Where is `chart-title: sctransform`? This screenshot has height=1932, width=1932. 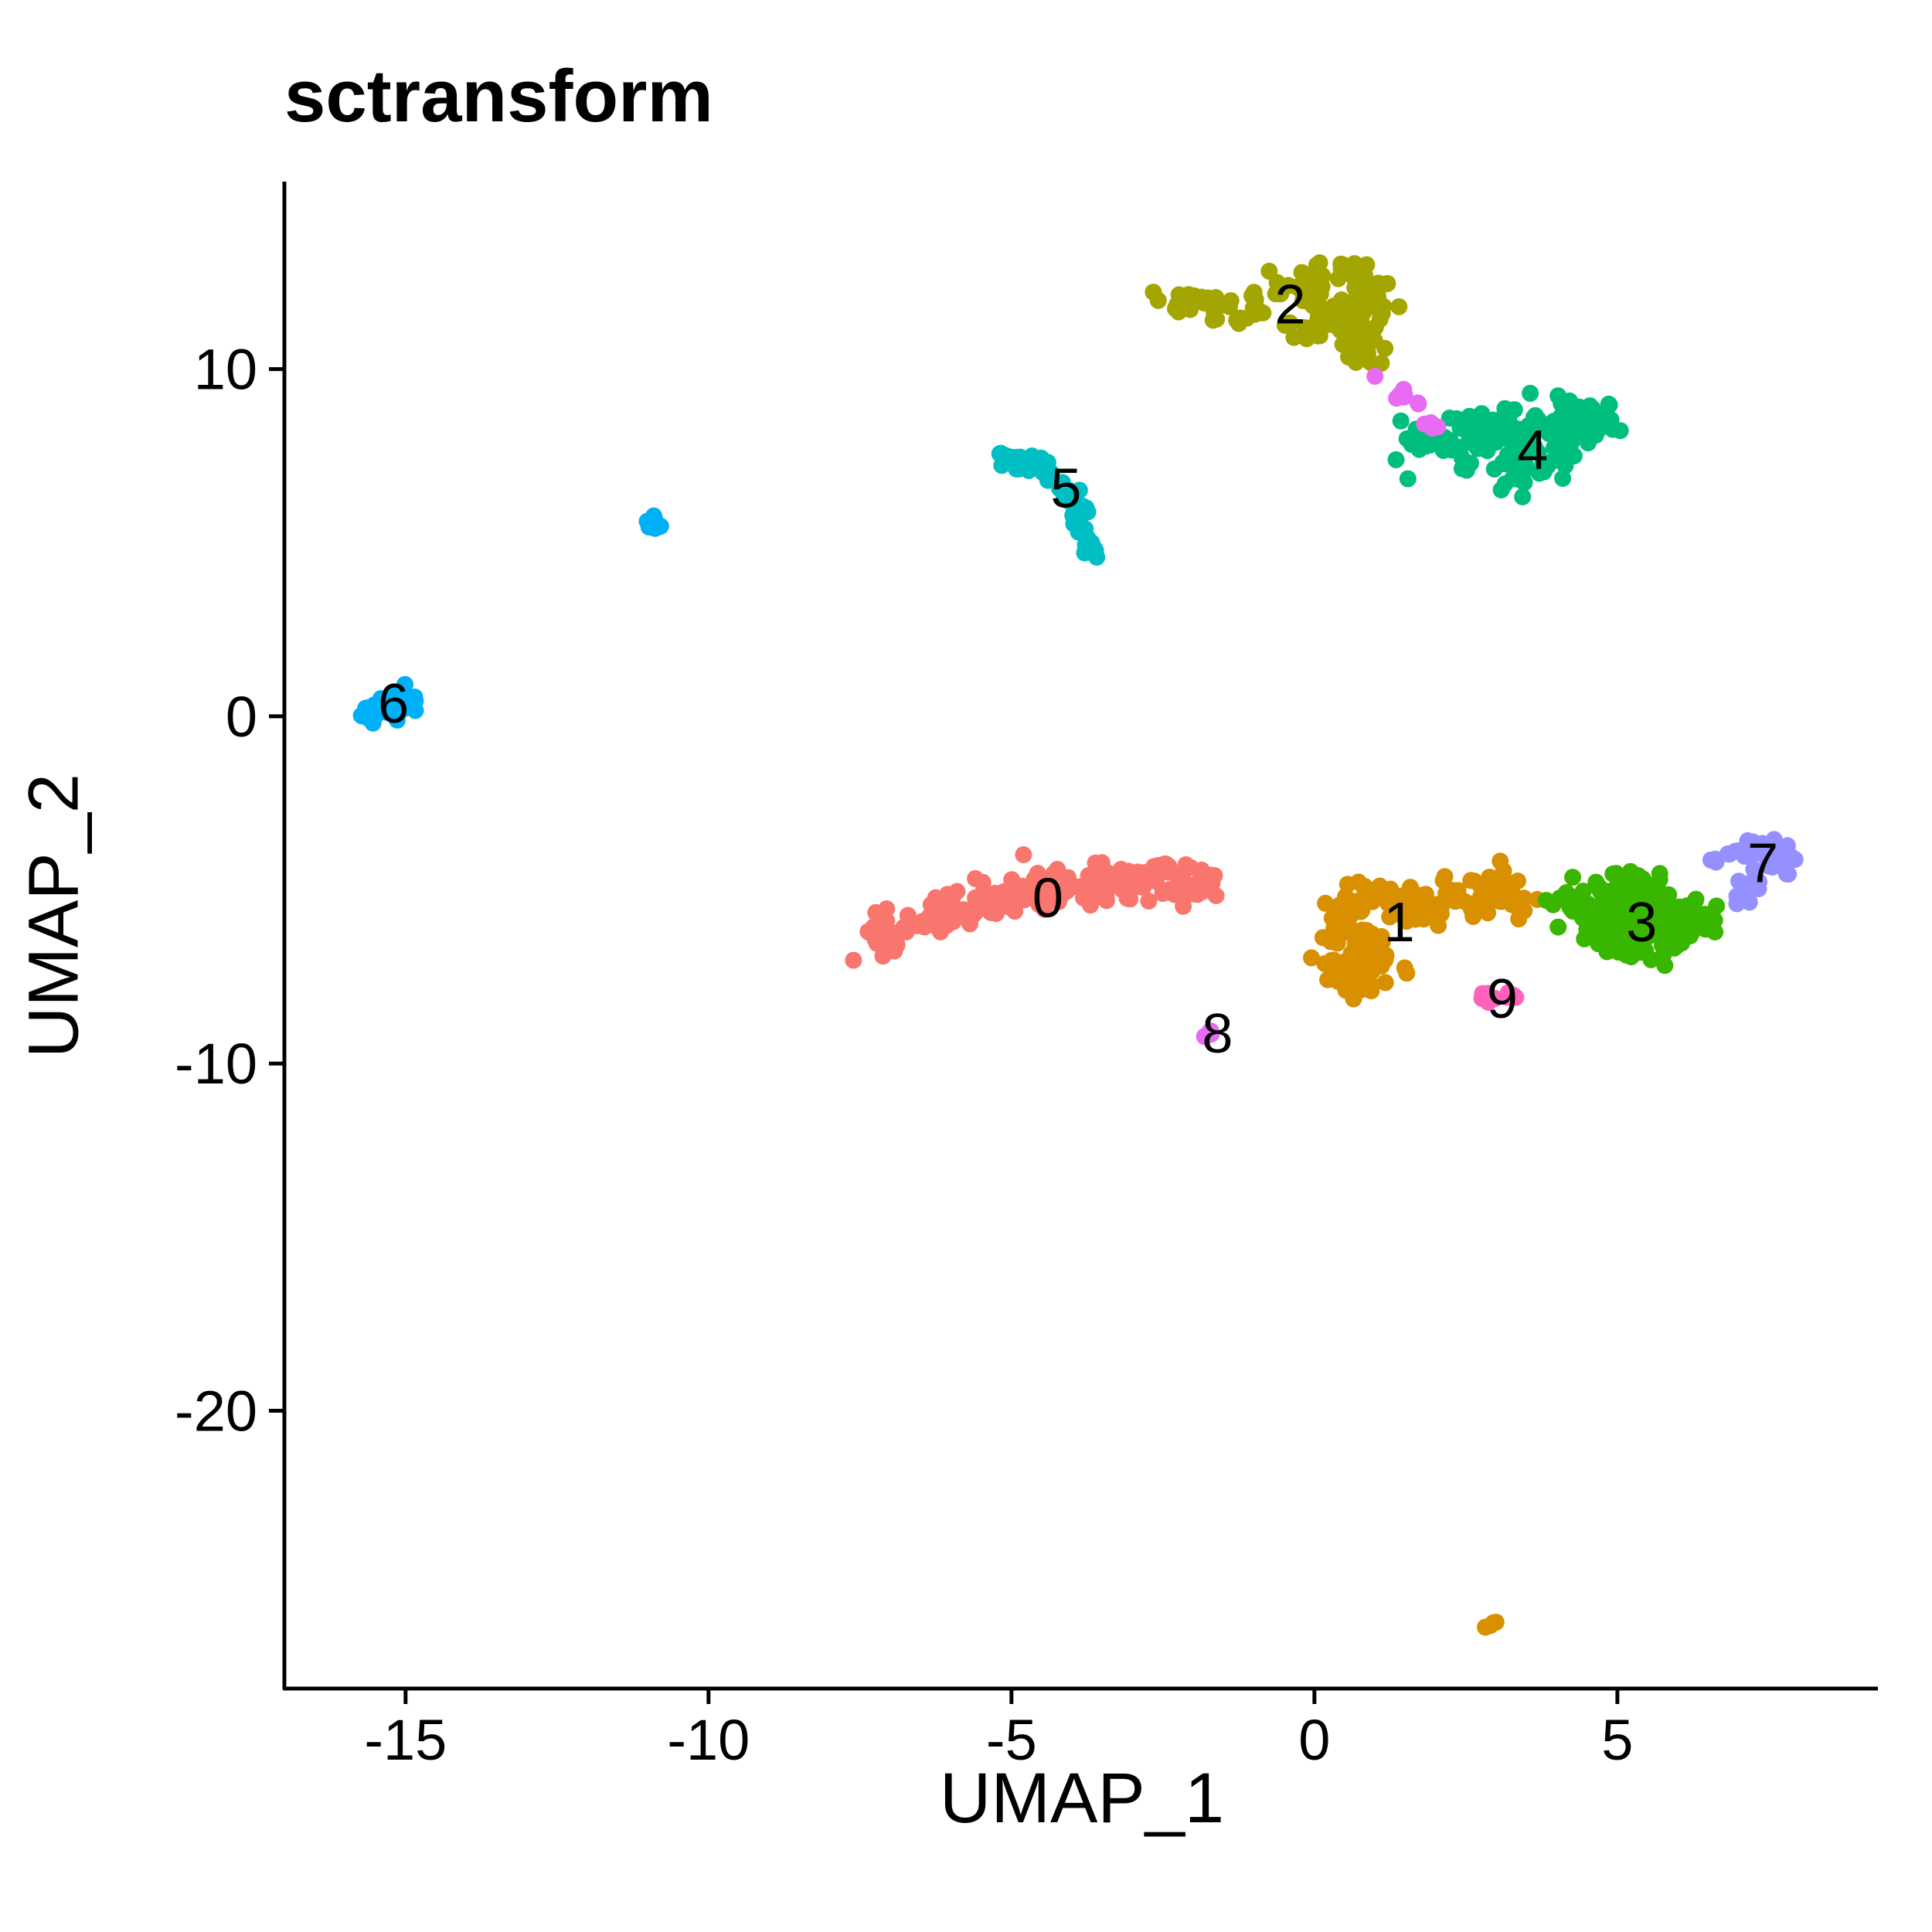
chart-title: sctransform is located at coordinates (499, 97).